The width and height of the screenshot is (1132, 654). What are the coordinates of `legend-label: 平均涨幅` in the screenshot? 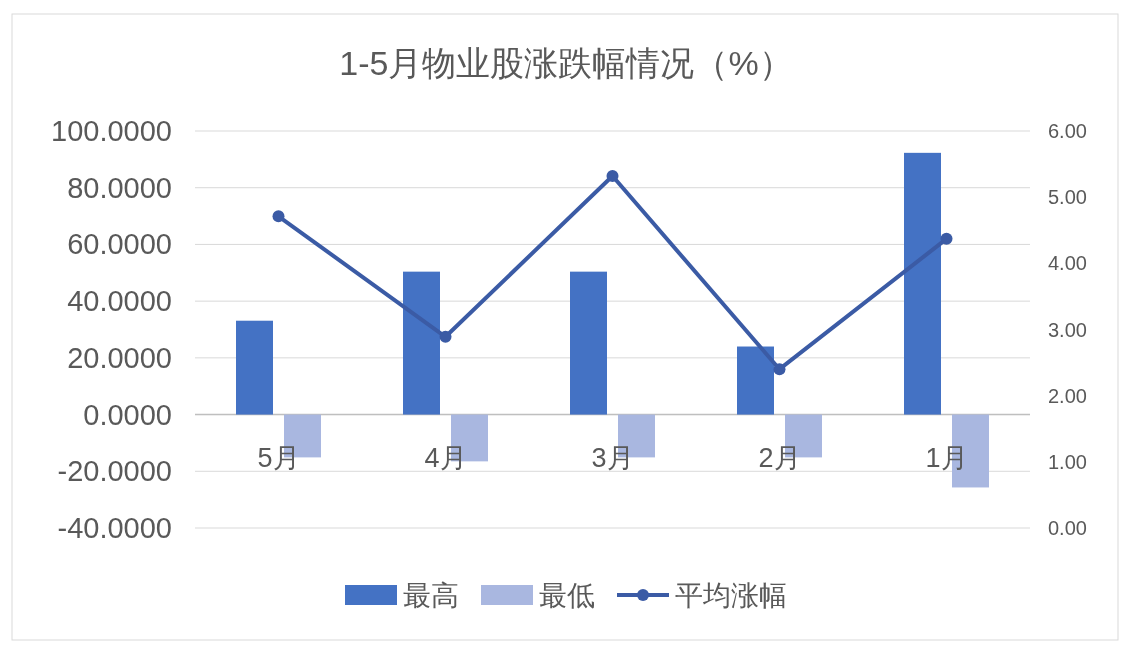 It's located at (731, 595).